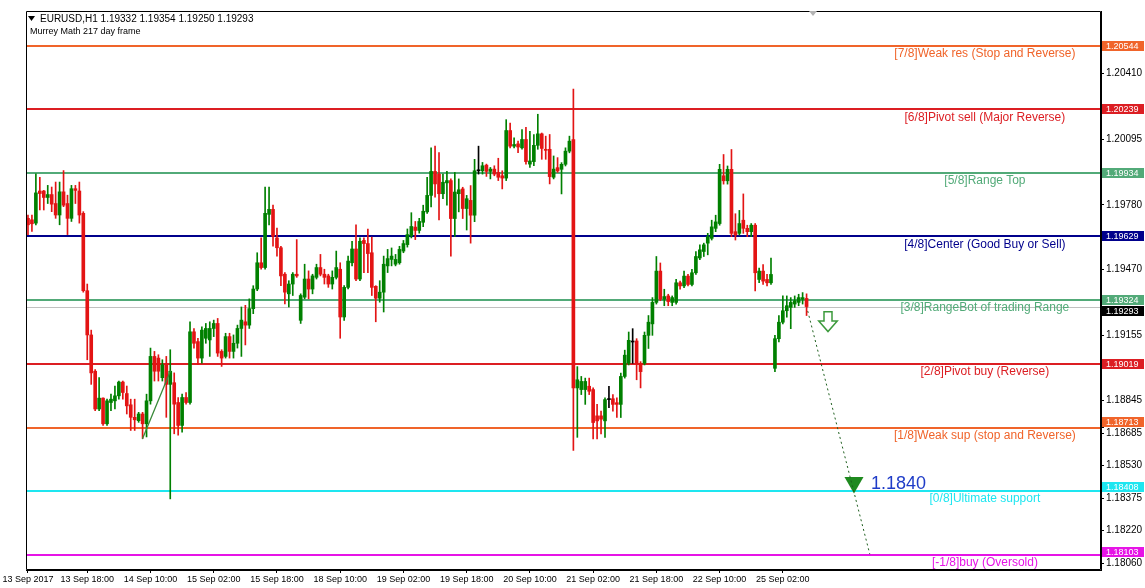 The image size is (1145, 588). I want to click on ref-line-label: [3/8]RangeBot of trading Range, so click(985, 307).